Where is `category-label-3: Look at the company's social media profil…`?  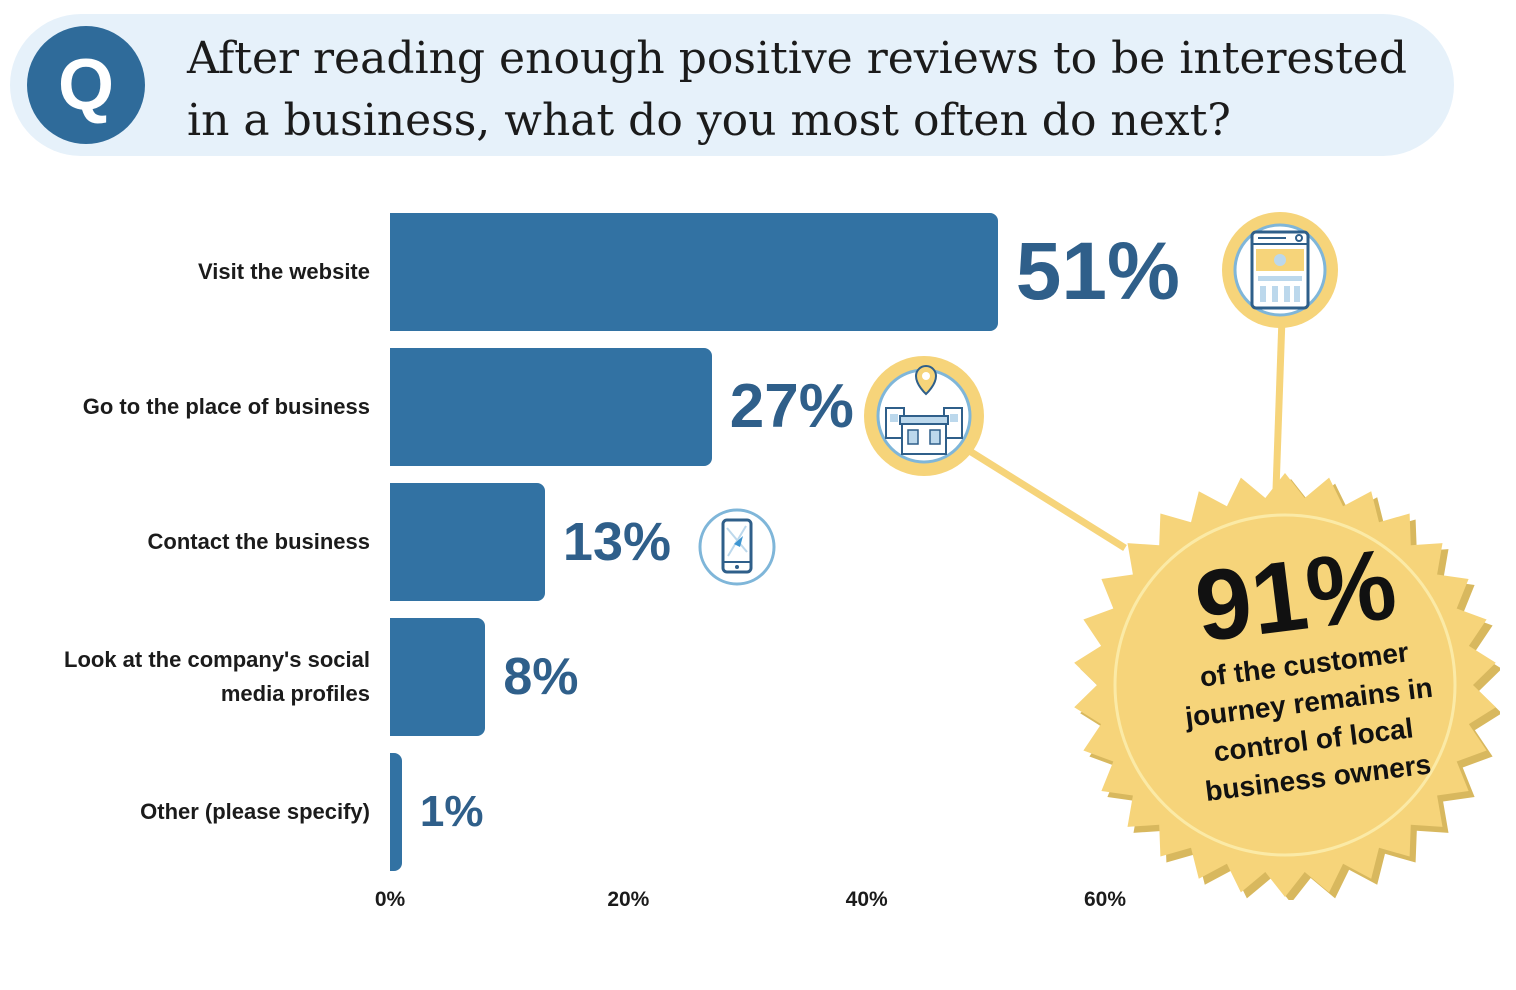 category-label-3: Look at the company's social media profil… is located at coordinates (217, 676).